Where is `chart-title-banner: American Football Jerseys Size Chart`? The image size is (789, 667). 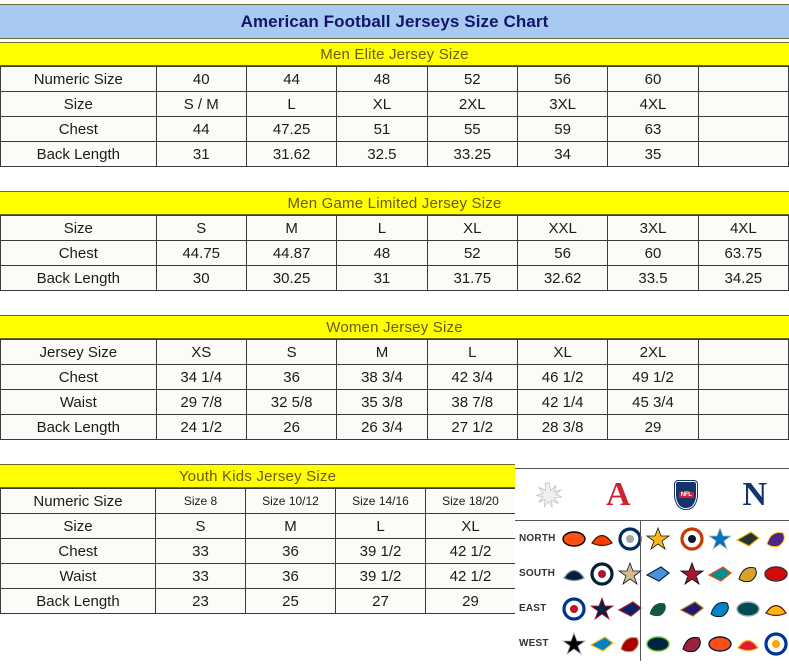 chart-title-banner: American Football Jerseys Size Chart is located at coordinates (394, 21).